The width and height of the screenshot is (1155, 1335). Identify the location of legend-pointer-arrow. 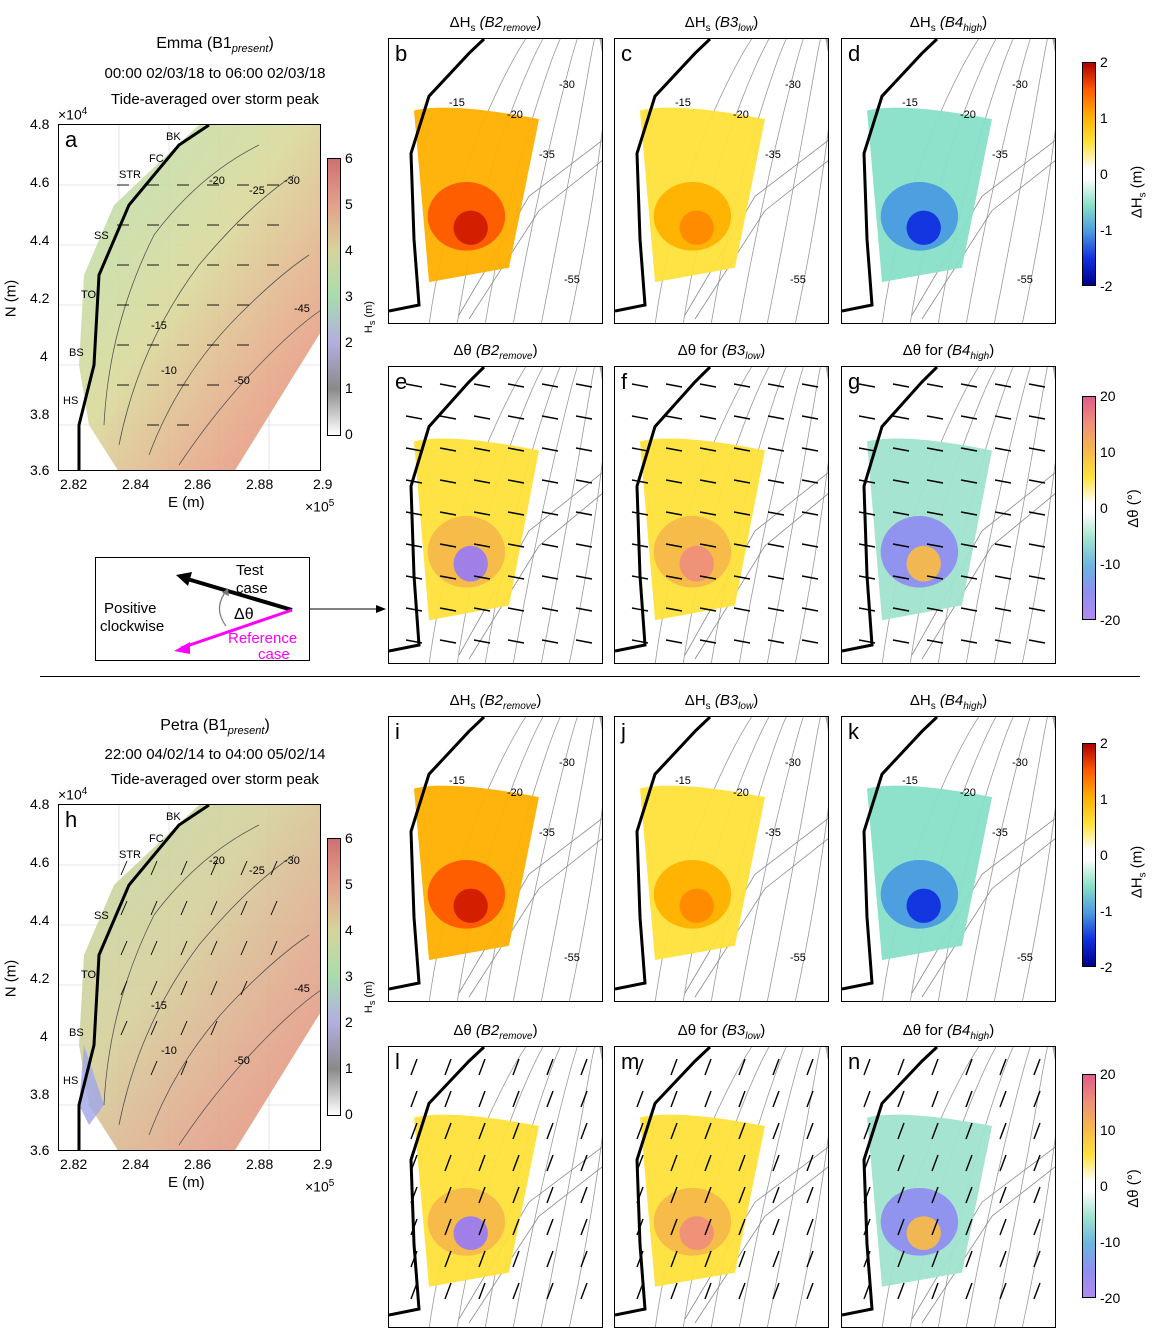
(348, 609).